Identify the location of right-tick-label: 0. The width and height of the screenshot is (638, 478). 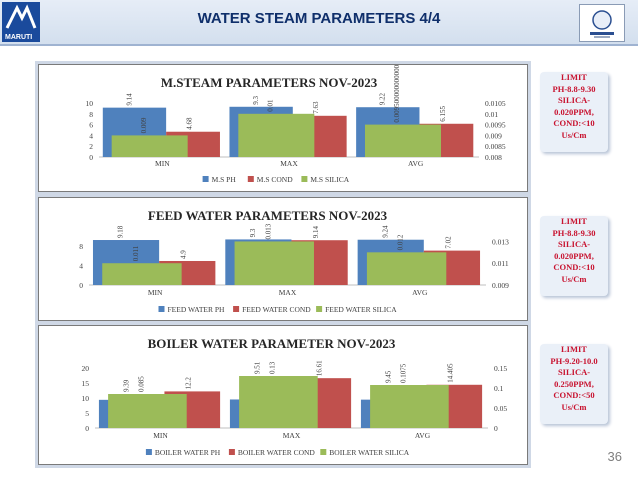
(496, 428).